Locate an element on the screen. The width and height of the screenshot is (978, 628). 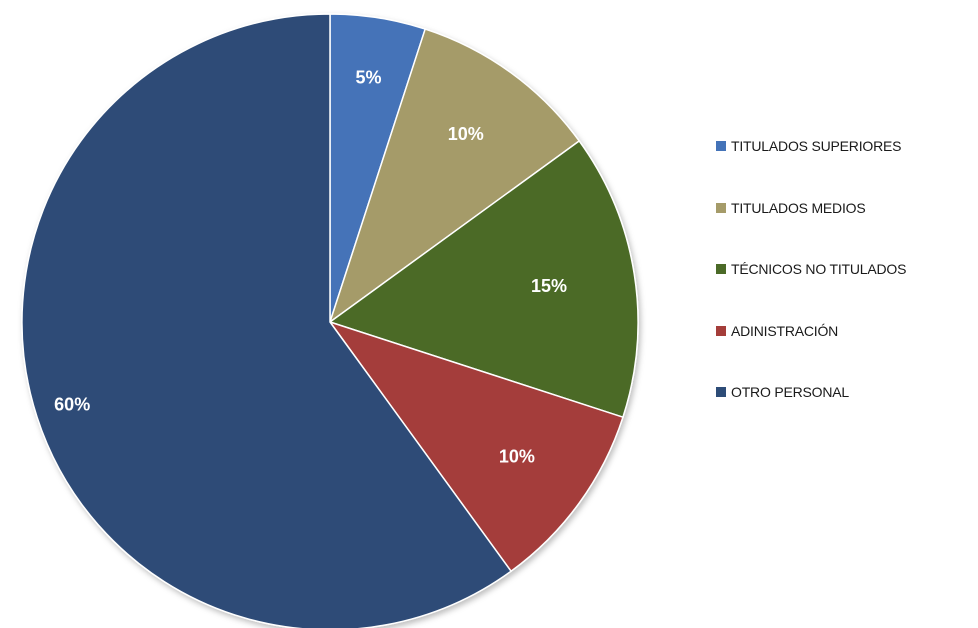
pie-data-label-5: 60% is located at coordinates (72, 405).